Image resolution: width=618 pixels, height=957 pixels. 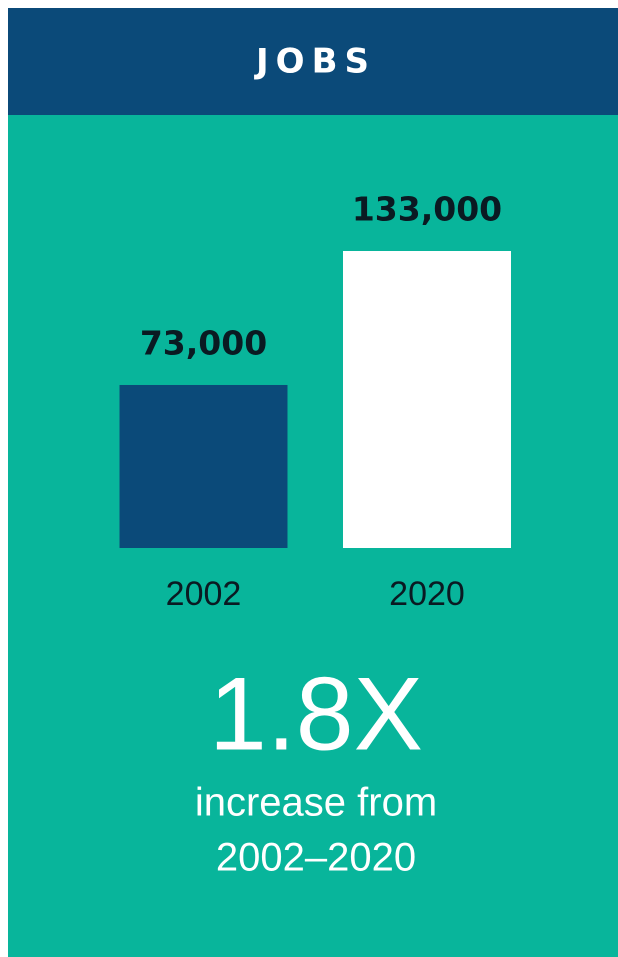 I want to click on value-label: 133,000, so click(x=427, y=209).